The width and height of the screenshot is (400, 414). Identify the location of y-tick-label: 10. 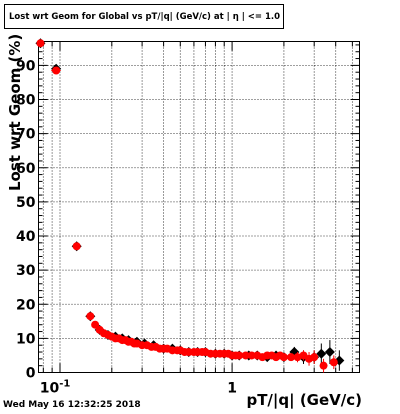
(26, 339).